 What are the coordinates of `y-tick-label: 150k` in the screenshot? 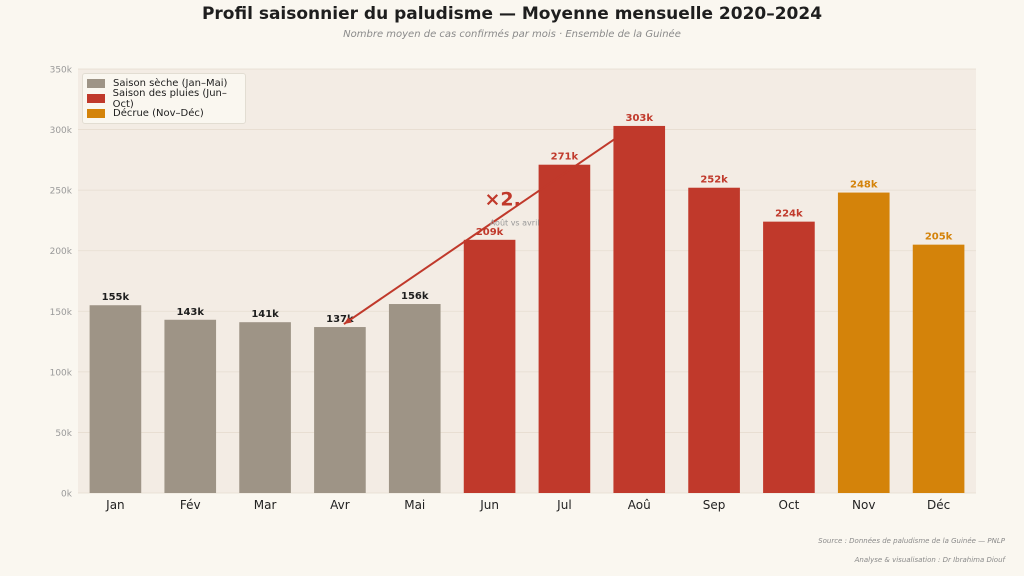 It's located at (61, 313).